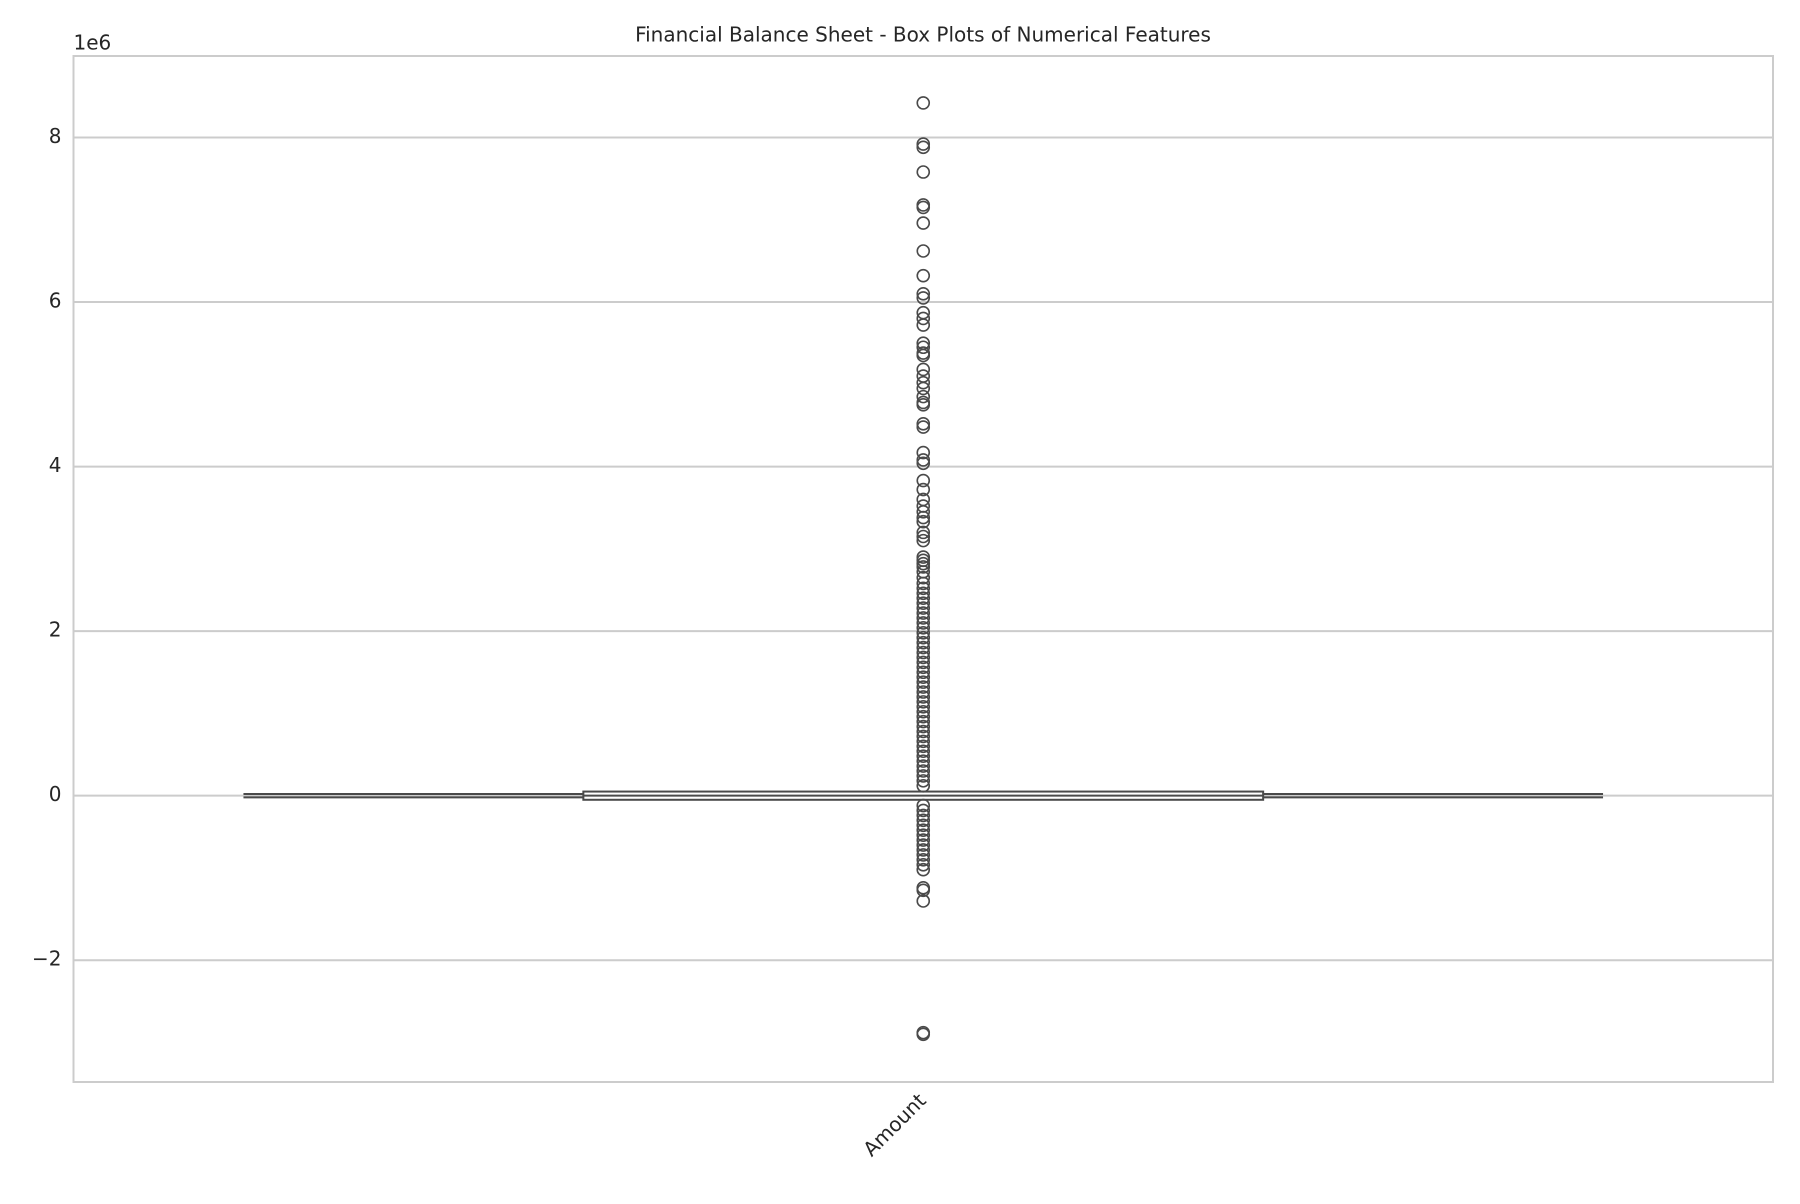 The image size is (1800, 1204). Describe the element at coordinates (55, 136) in the screenshot. I see `y-tick-label: 8` at that location.